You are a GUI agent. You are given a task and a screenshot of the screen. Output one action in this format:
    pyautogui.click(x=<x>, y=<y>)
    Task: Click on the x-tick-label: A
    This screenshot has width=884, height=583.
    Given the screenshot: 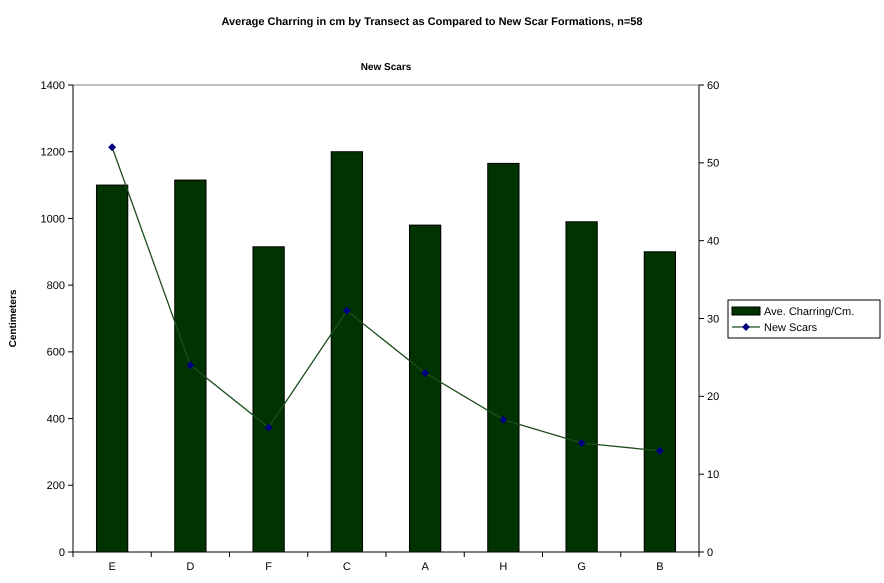 What is the action you would take?
    pyautogui.click(x=425, y=567)
    